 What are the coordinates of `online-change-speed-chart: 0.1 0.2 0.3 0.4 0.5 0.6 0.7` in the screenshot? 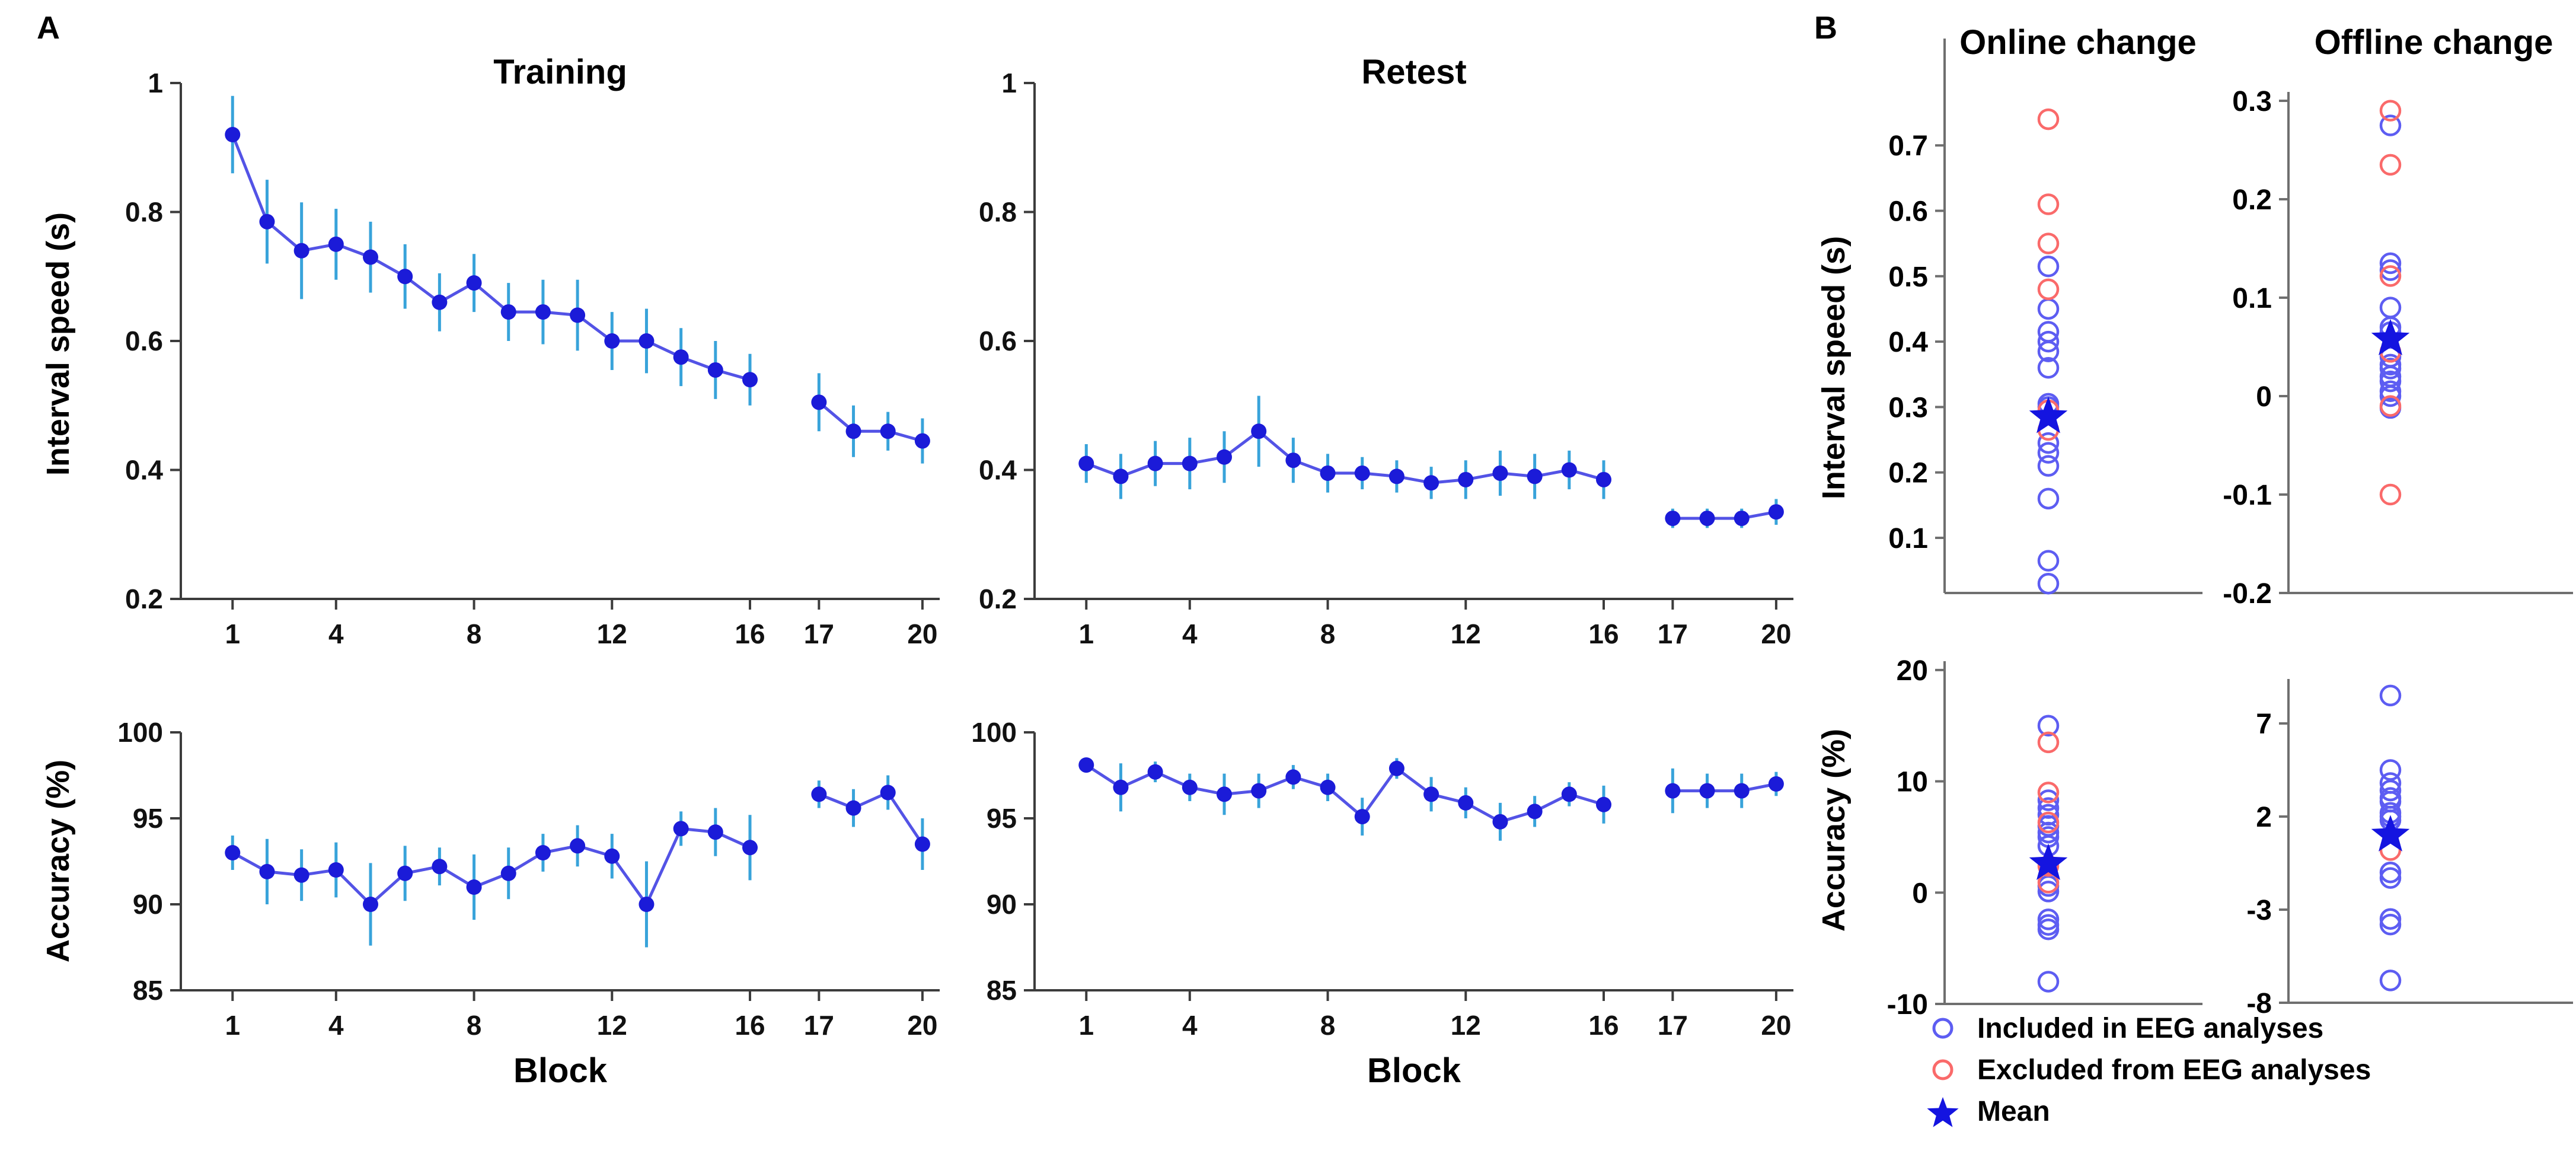 It's located at (2045, 317).